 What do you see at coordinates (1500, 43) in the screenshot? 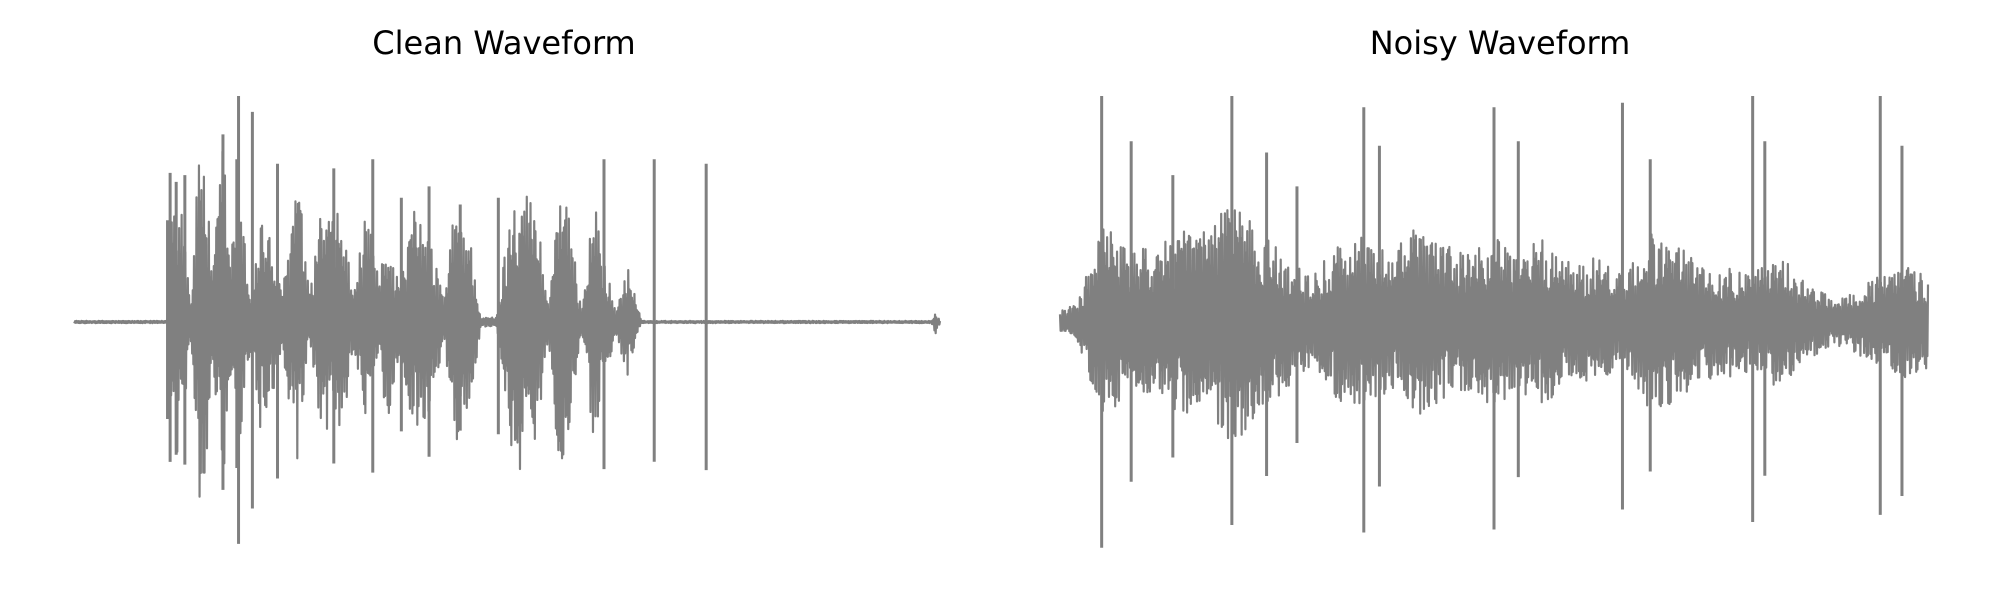
I see `noisy-waveform-title: Noisy Waveform` at bounding box center [1500, 43].